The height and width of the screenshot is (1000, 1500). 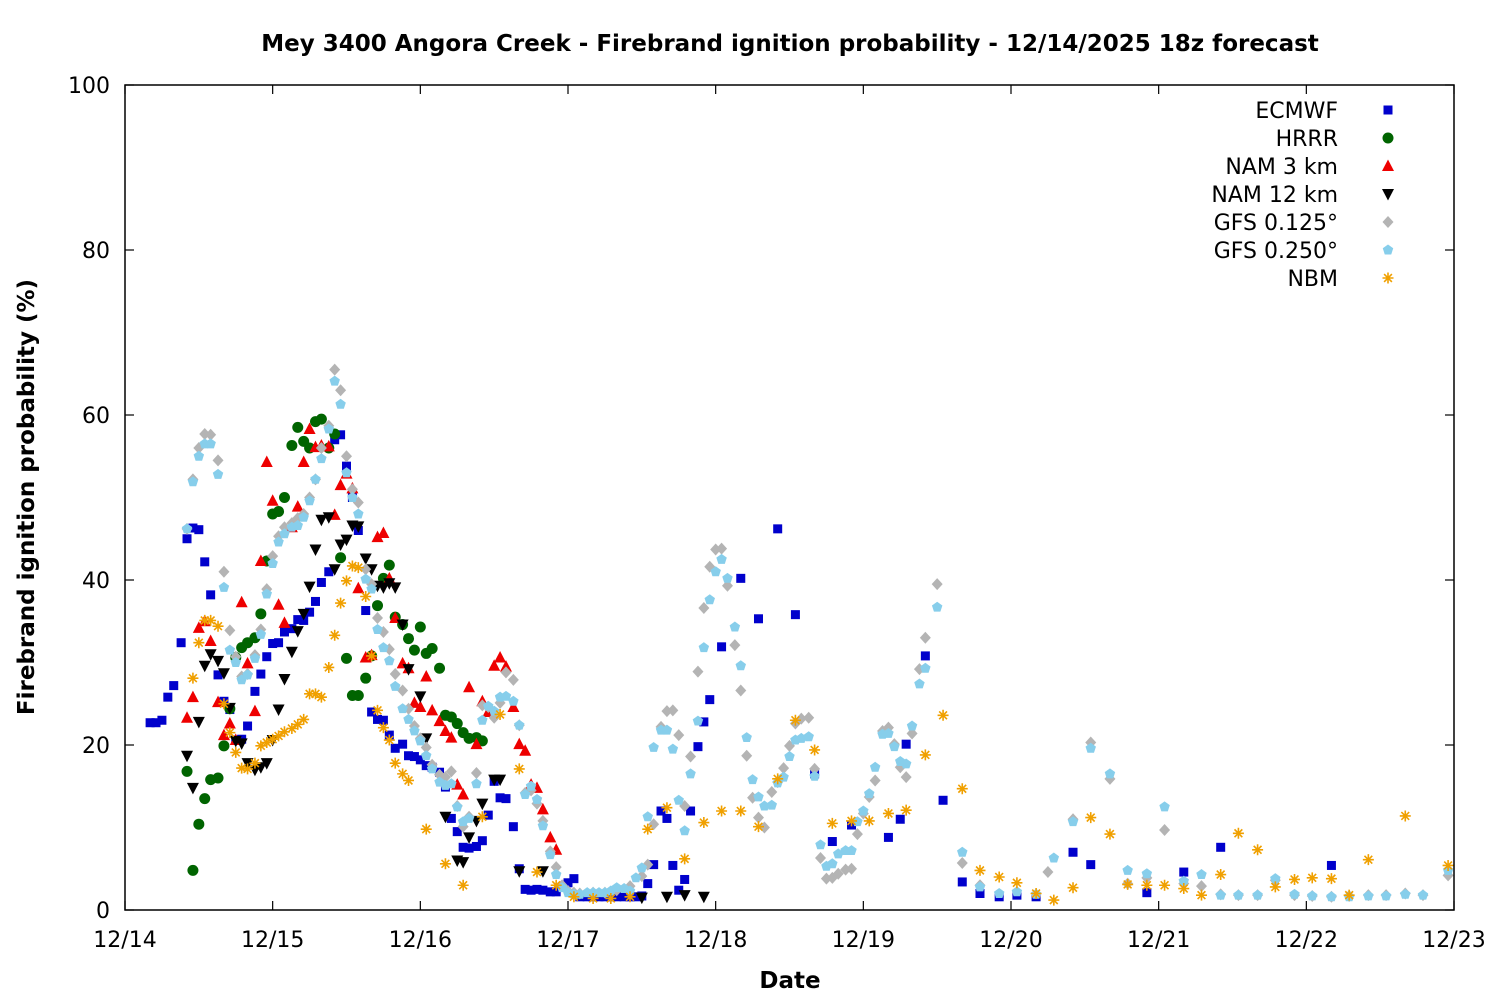 I want to click on legend-marker, so click(x=1388, y=110).